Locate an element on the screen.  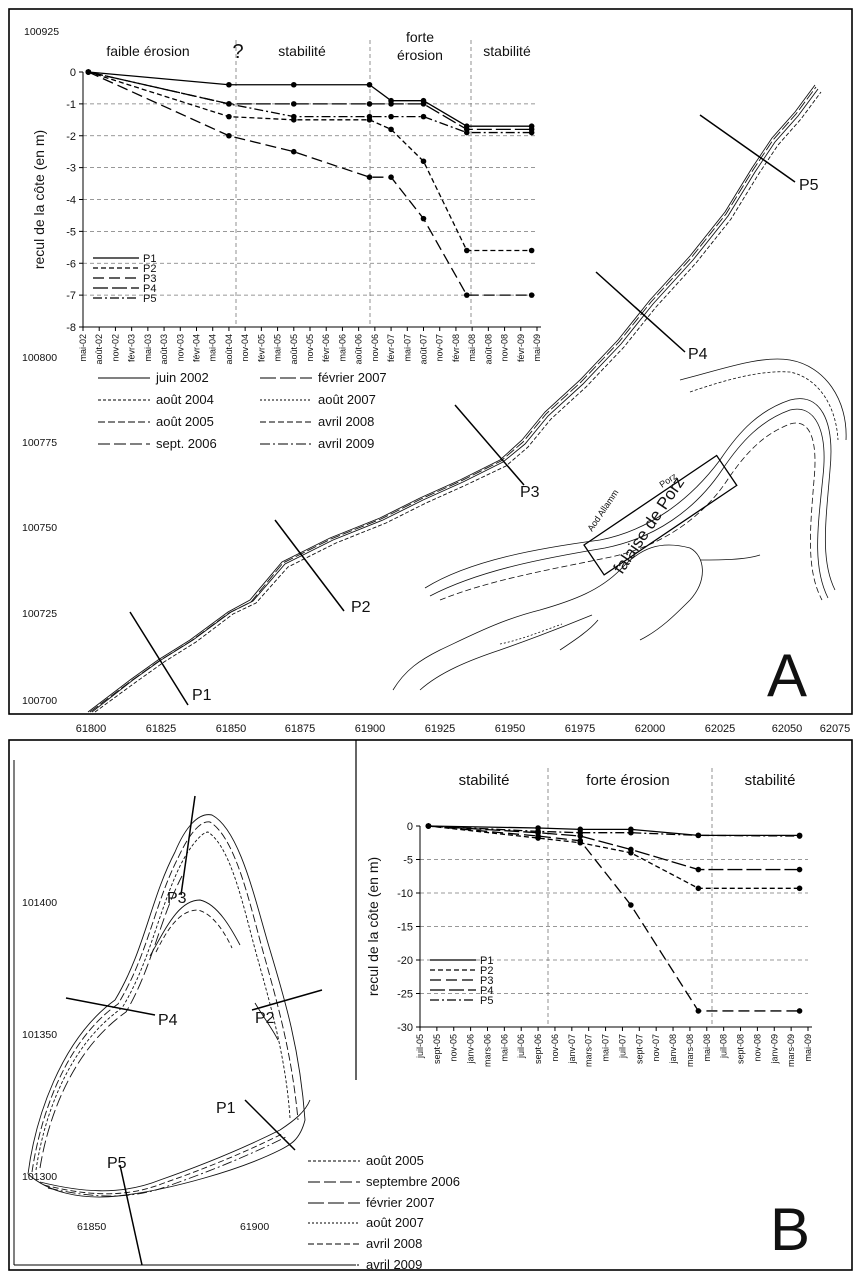
series-line-p3 is located at coordinates (614, 918).